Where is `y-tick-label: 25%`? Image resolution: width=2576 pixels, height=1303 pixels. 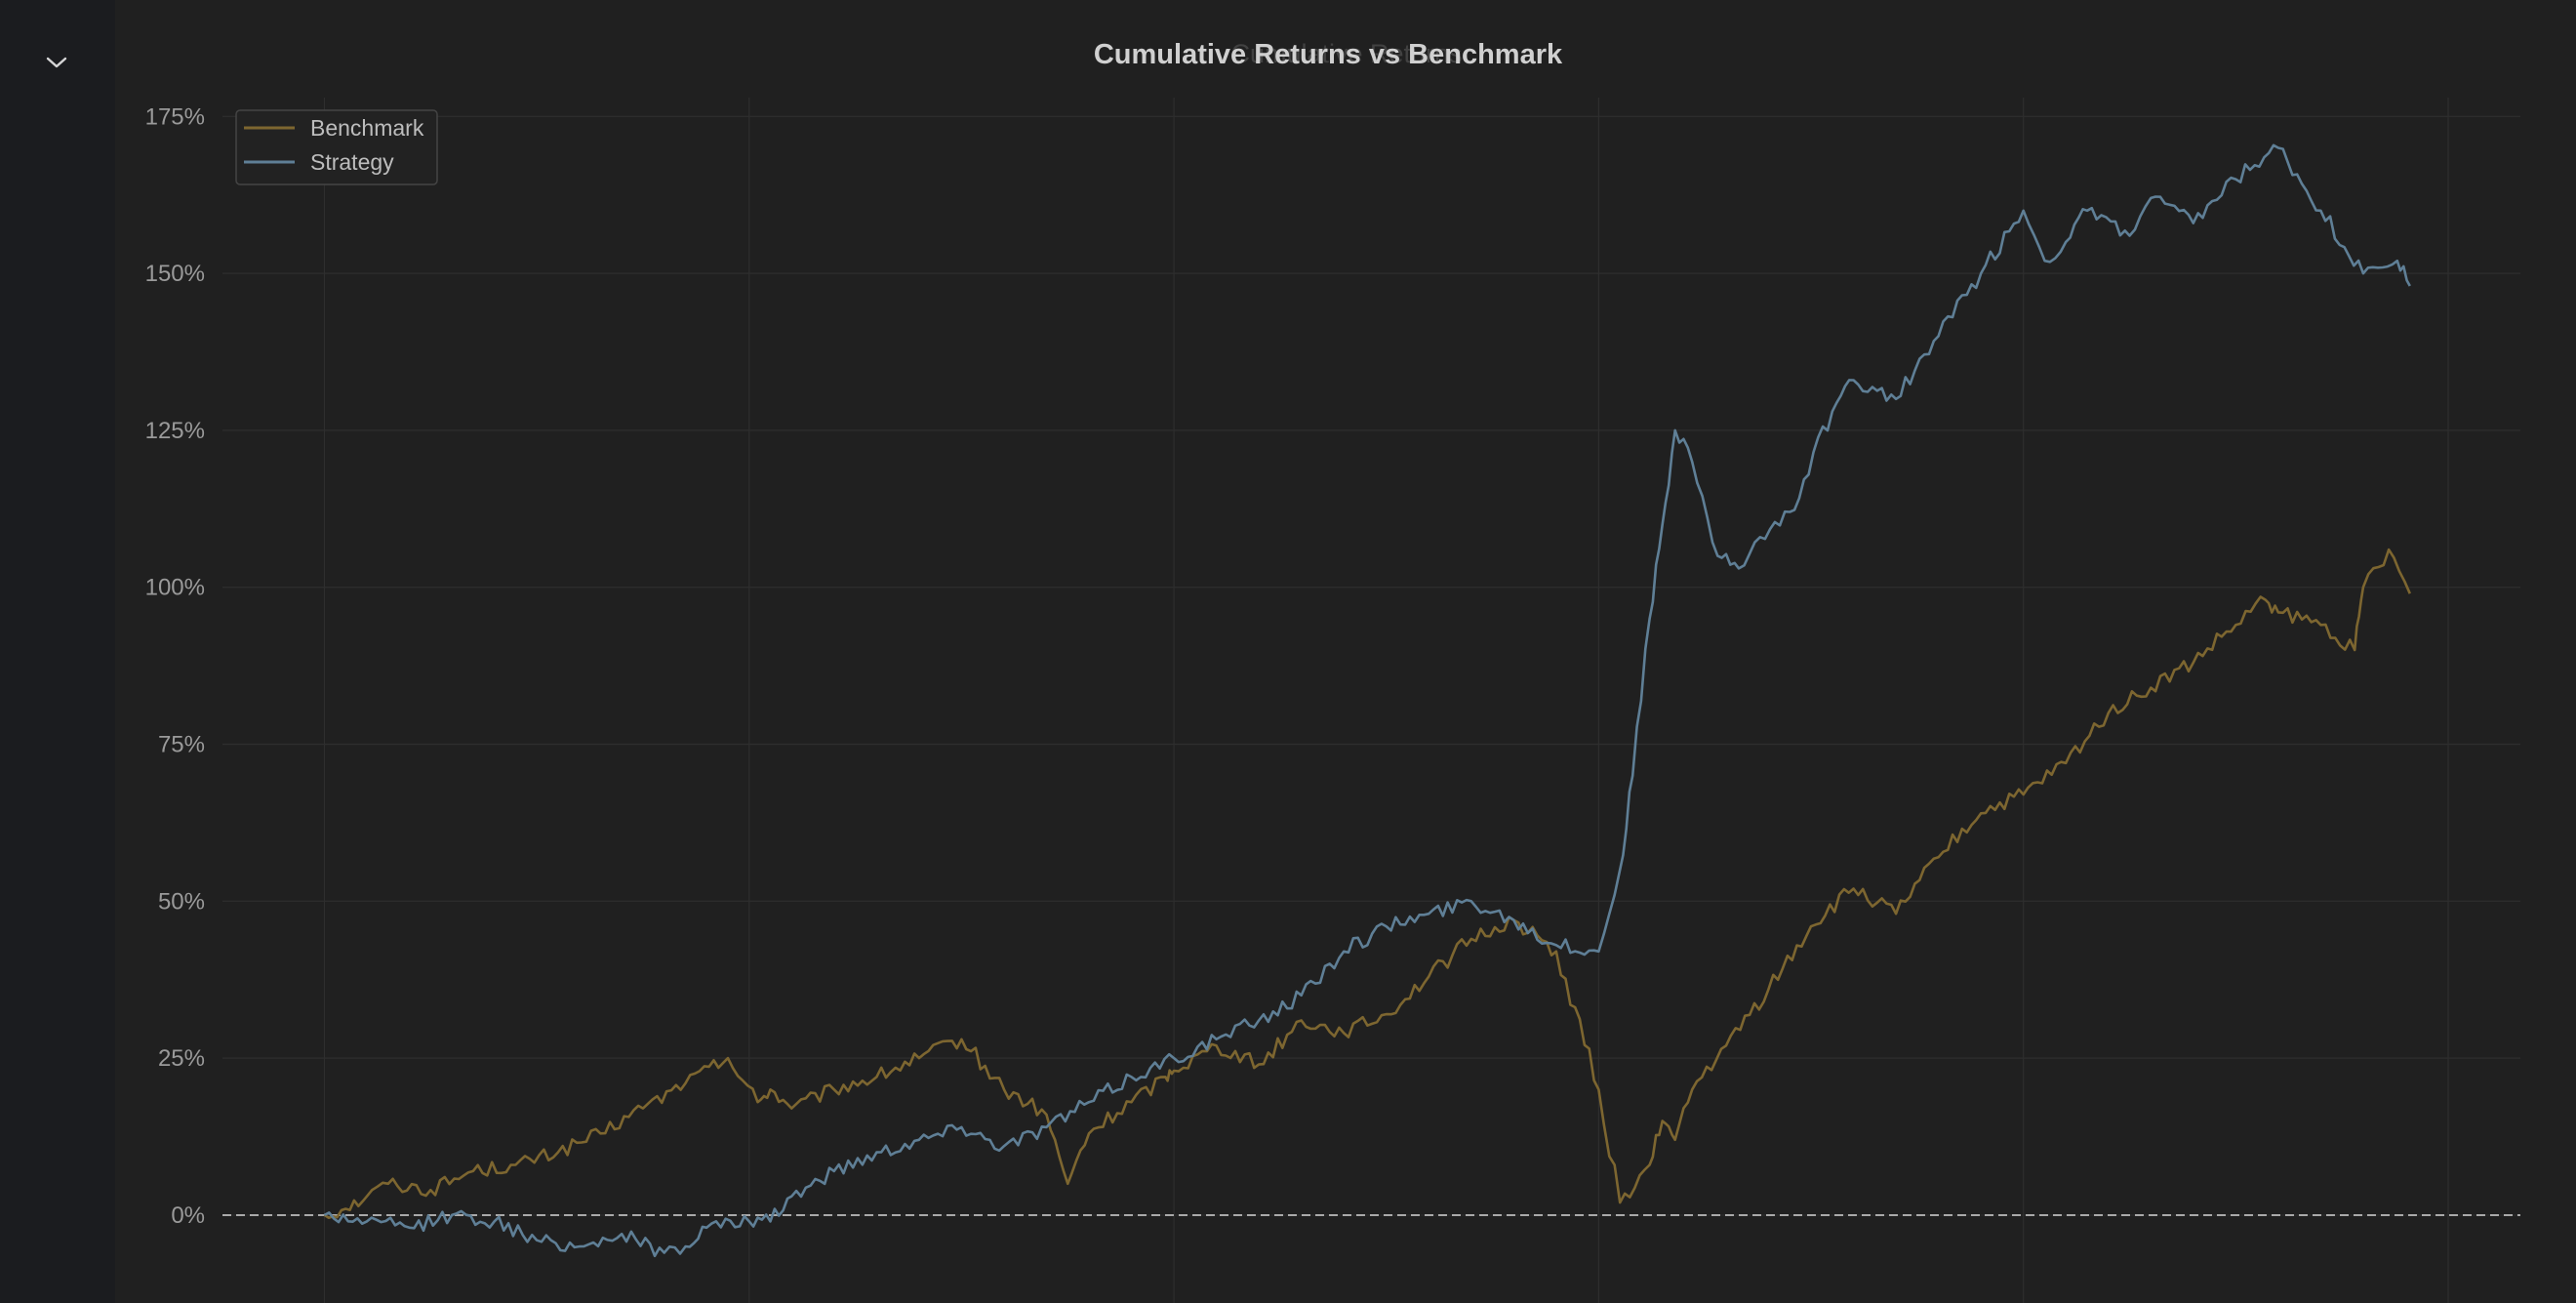 y-tick-label: 25% is located at coordinates (181, 1058).